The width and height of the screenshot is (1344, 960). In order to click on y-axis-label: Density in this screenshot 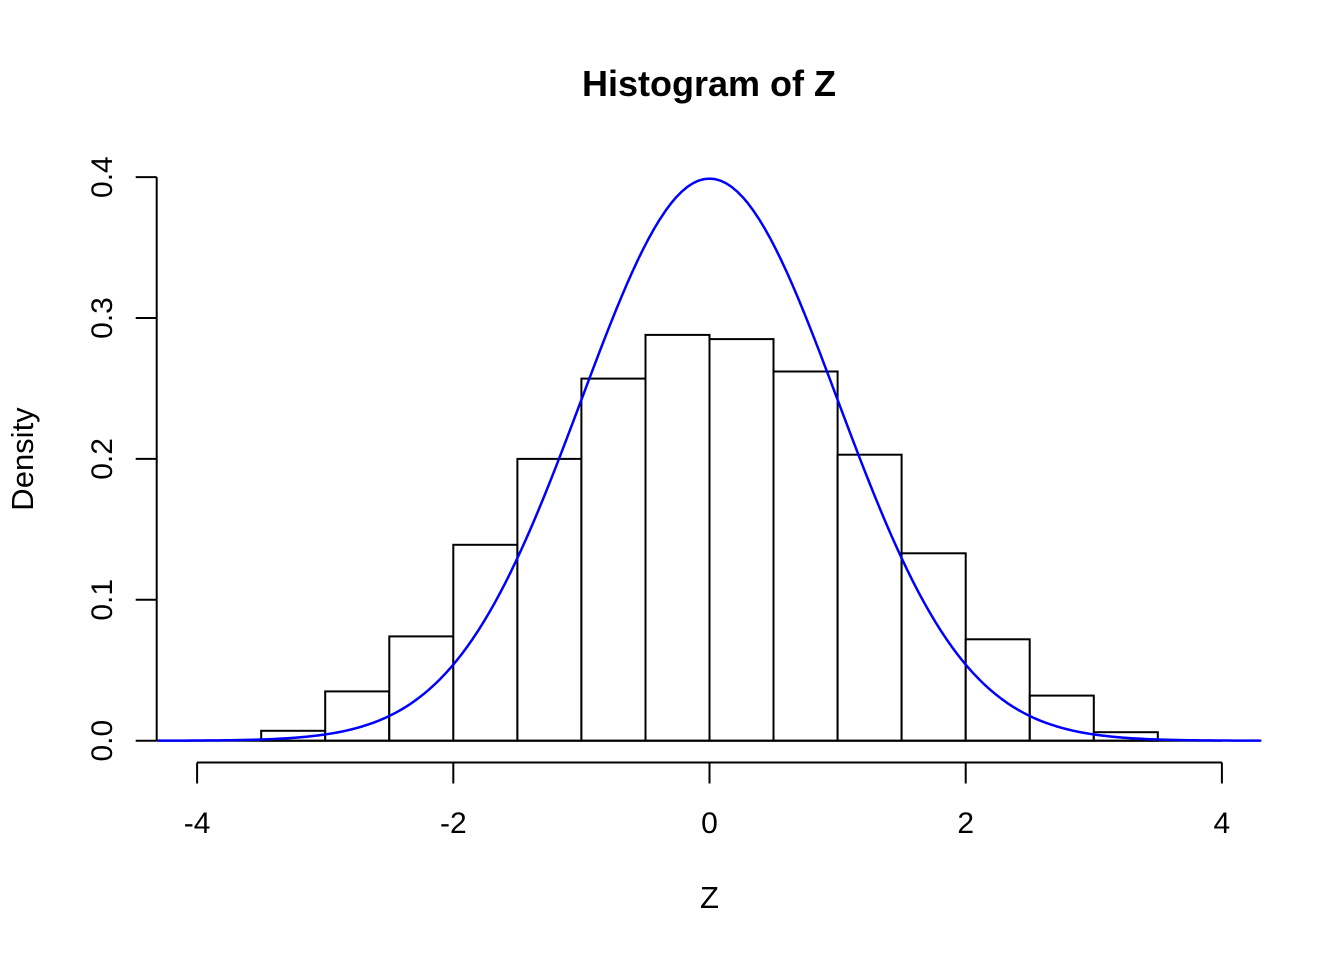, I will do `click(22, 459)`.